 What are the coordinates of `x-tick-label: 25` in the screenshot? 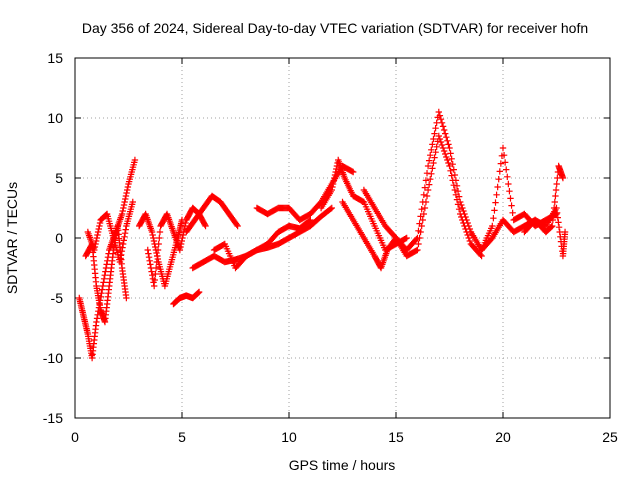 It's located at (610, 437).